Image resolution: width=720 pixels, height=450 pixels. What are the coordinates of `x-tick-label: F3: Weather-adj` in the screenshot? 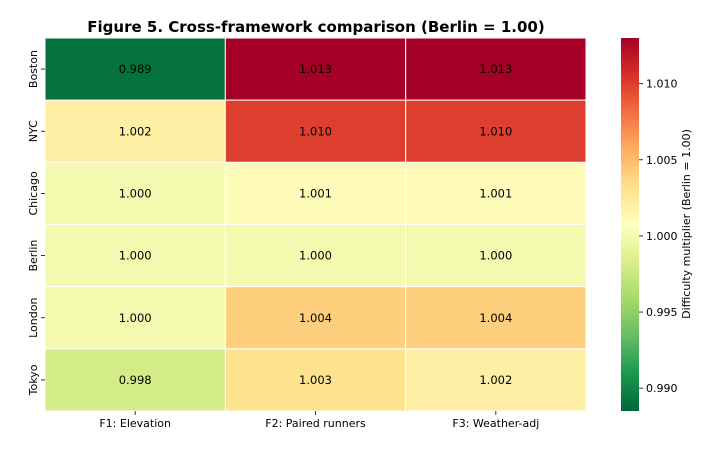 It's located at (495, 423).